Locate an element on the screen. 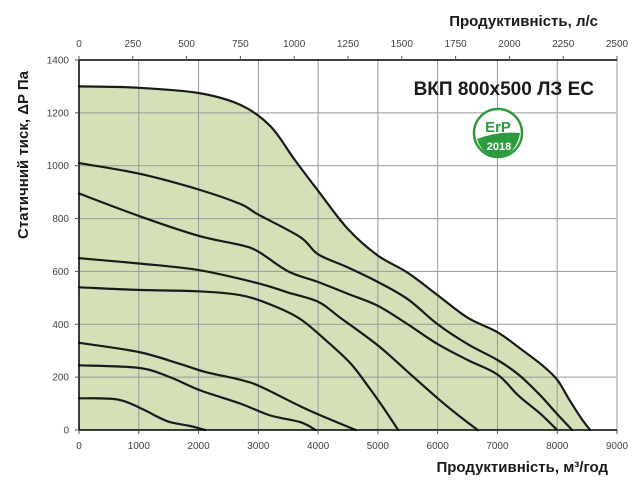 The width and height of the screenshot is (640, 480). x-bottom-tick-label: 0 is located at coordinates (79, 446).